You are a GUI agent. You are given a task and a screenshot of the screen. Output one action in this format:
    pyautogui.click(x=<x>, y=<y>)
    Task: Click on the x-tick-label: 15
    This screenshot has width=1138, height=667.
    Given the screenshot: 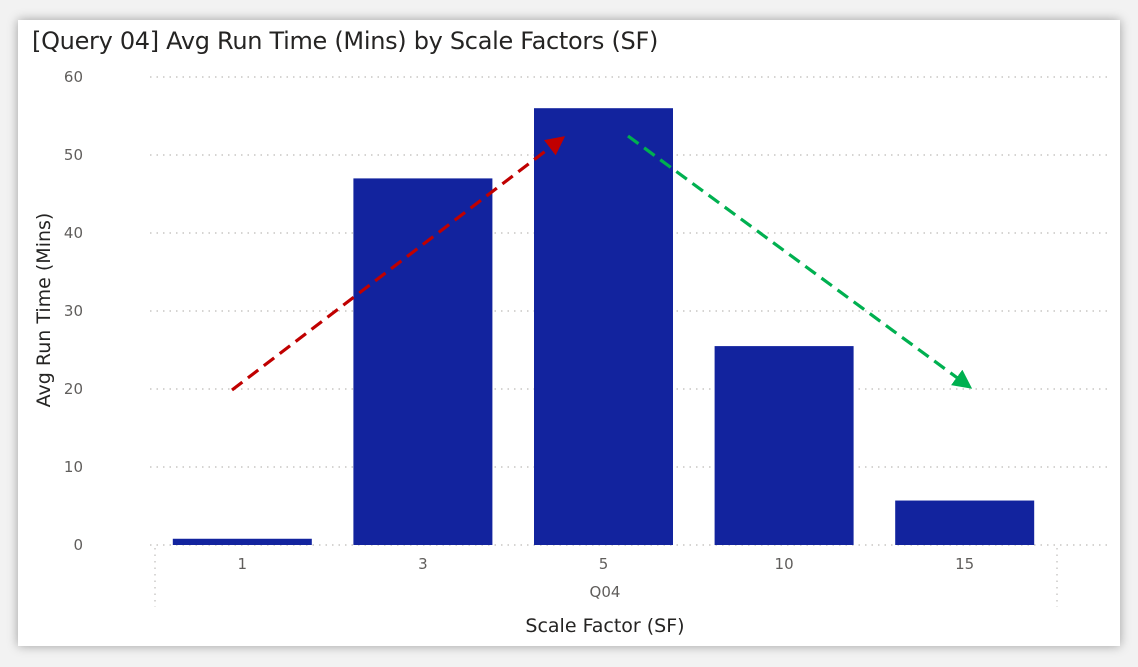 What is the action you would take?
    pyautogui.click(x=964, y=564)
    